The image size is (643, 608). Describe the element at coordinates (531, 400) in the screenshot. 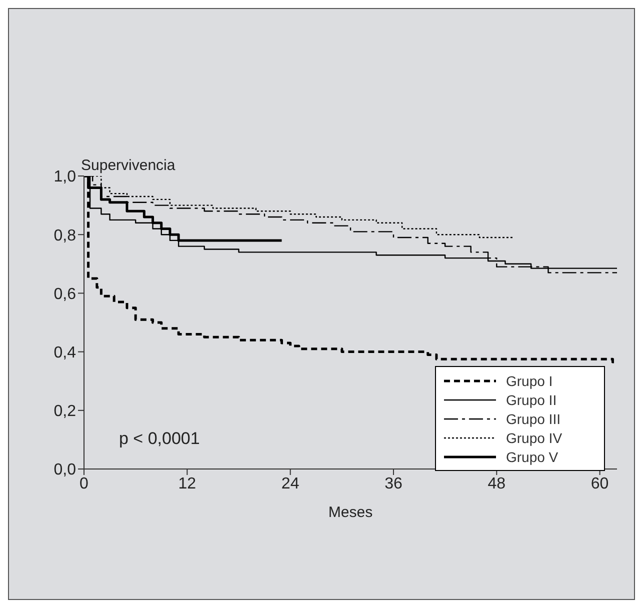

I see `legend-label: Grupo II` at that location.